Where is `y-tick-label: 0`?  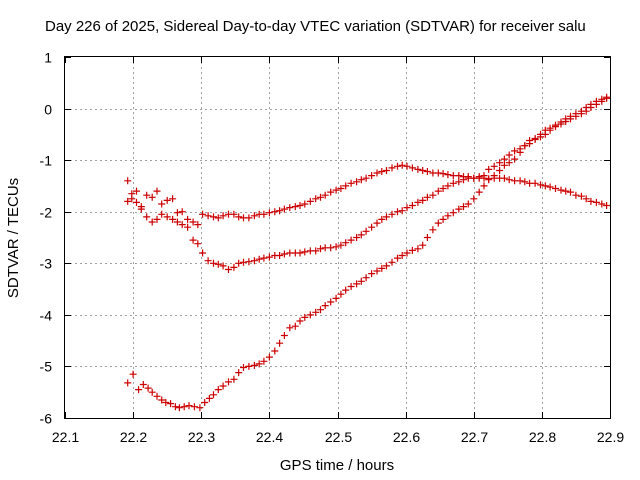 y-tick-label: 0 is located at coordinates (48, 110).